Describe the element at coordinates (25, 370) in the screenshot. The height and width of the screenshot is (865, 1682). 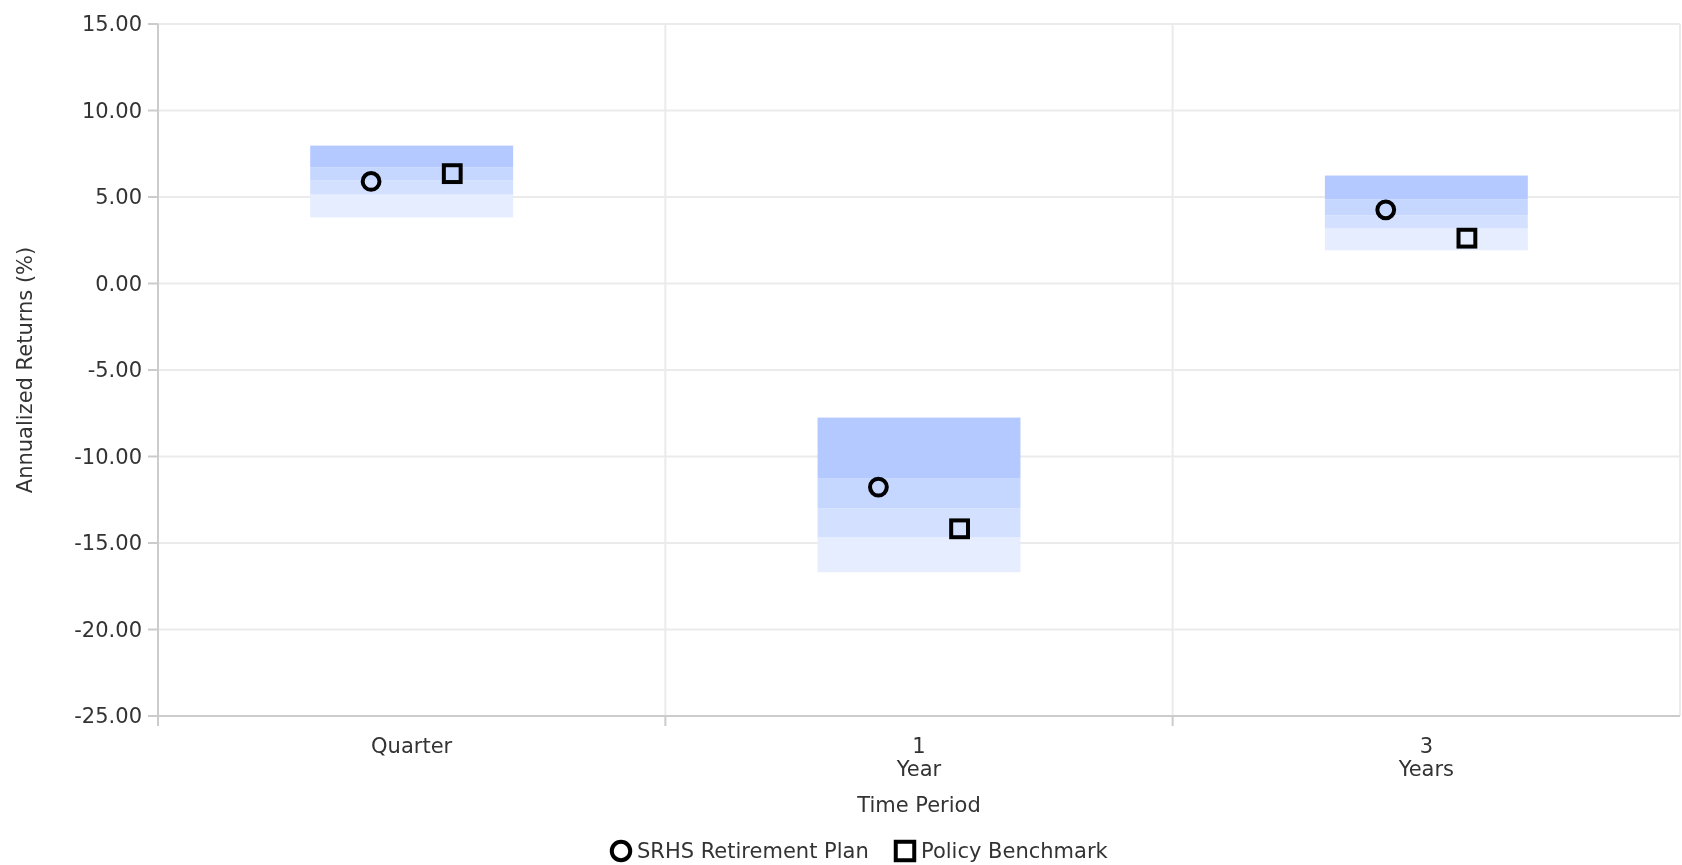
I see `y-axis-title: Annualized Returns (%)` at that location.